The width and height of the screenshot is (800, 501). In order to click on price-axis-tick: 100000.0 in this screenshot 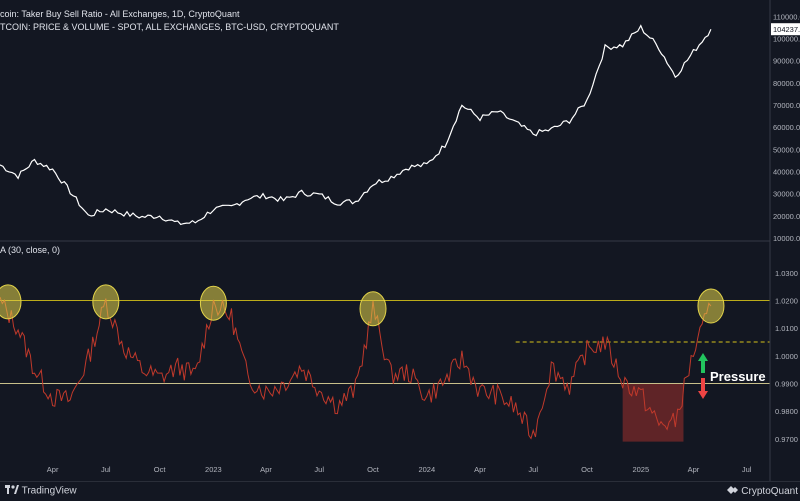, I will do `click(786, 39)`.